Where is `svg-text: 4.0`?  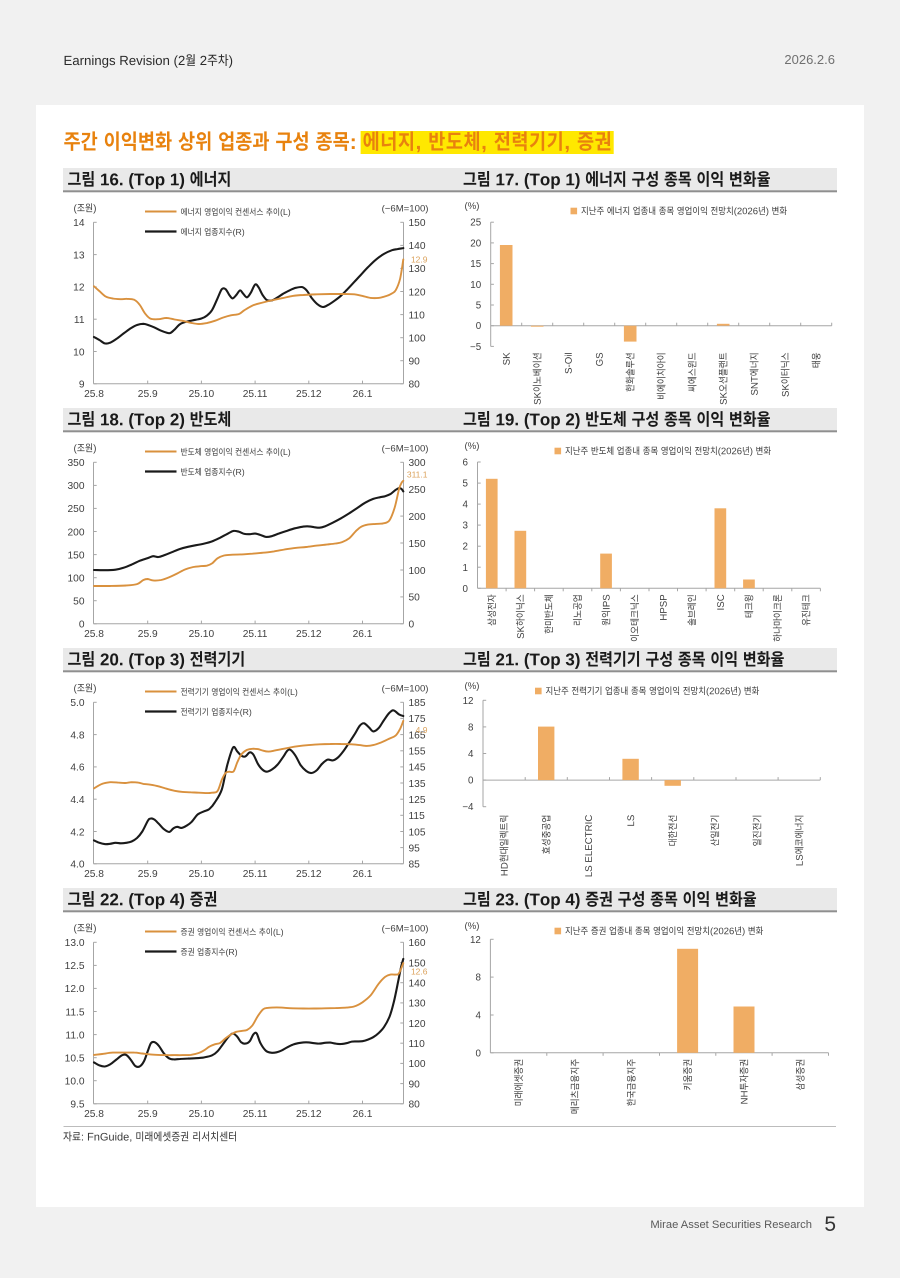
svg-text: 4.0 is located at coordinates (77, 865).